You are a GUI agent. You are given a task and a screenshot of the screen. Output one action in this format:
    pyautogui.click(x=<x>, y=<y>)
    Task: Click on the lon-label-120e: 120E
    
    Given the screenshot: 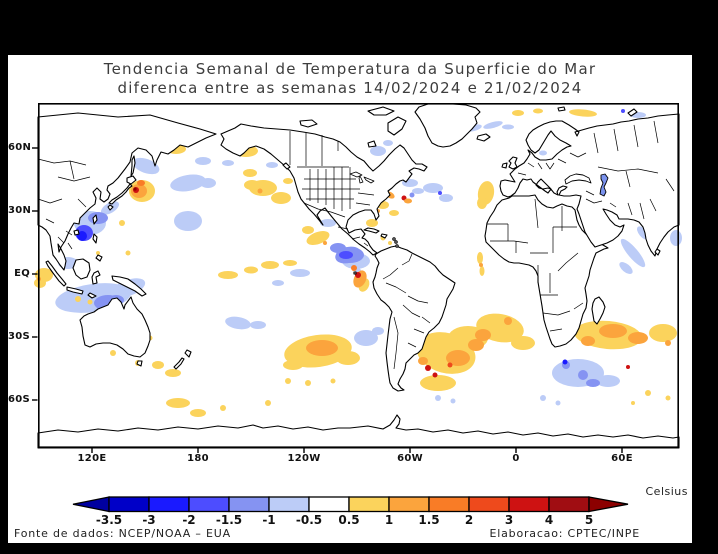 What is the action you would take?
    pyautogui.click(x=92, y=458)
    